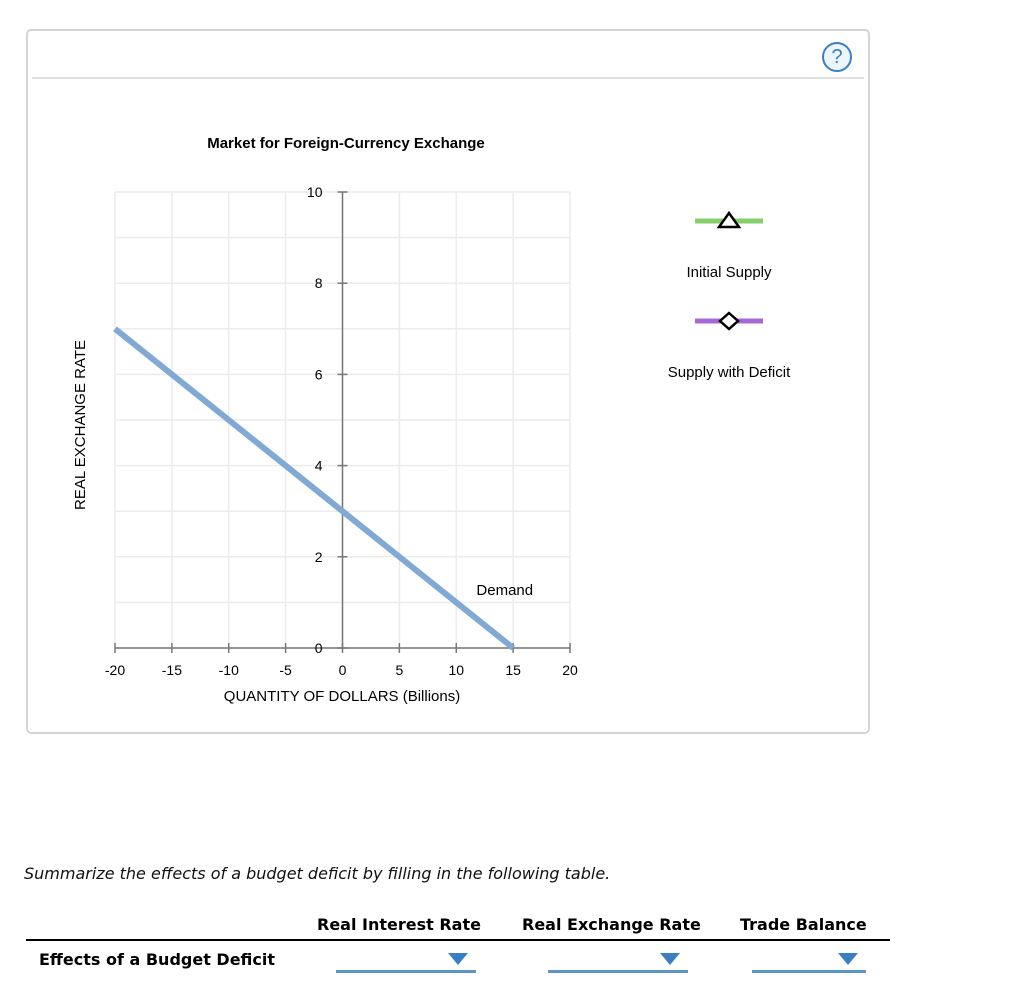  Describe the element at coordinates (458, 940) in the screenshot. I see `table-rule` at that location.